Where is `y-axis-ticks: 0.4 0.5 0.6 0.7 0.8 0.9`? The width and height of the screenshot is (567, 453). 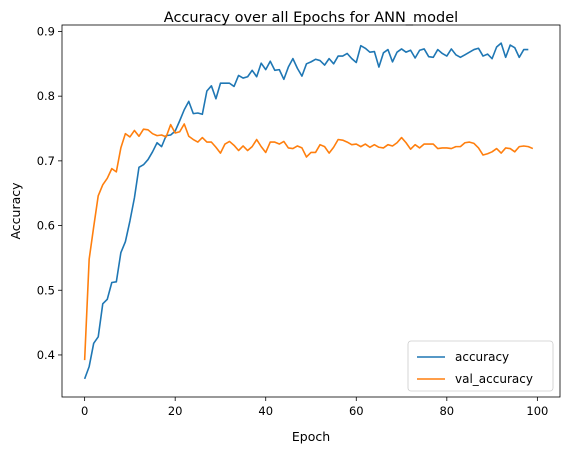 y-axis-ticks: 0.4 0.5 0.6 0.7 0.8 0.9 is located at coordinates (49, 193).